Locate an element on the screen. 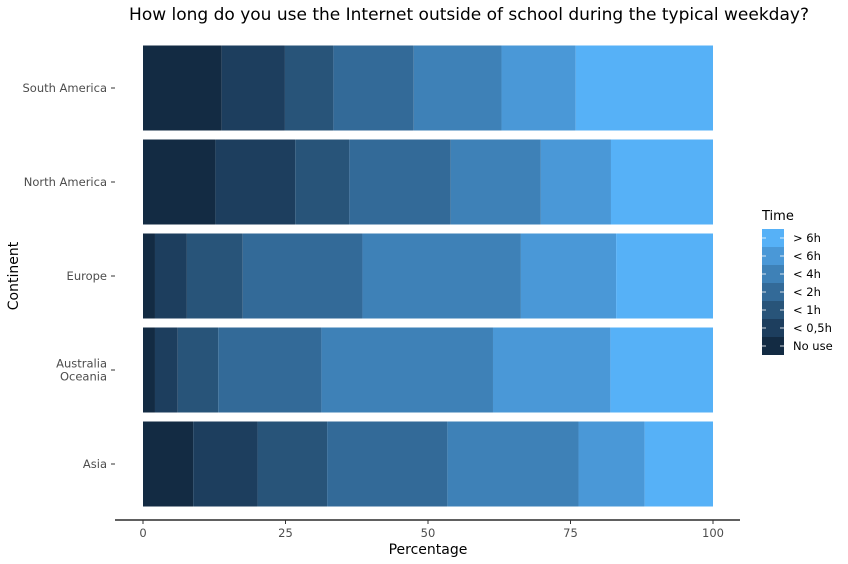 The image size is (848, 564). x-tick-label-0: 0 is located at coordinates (142, 533).